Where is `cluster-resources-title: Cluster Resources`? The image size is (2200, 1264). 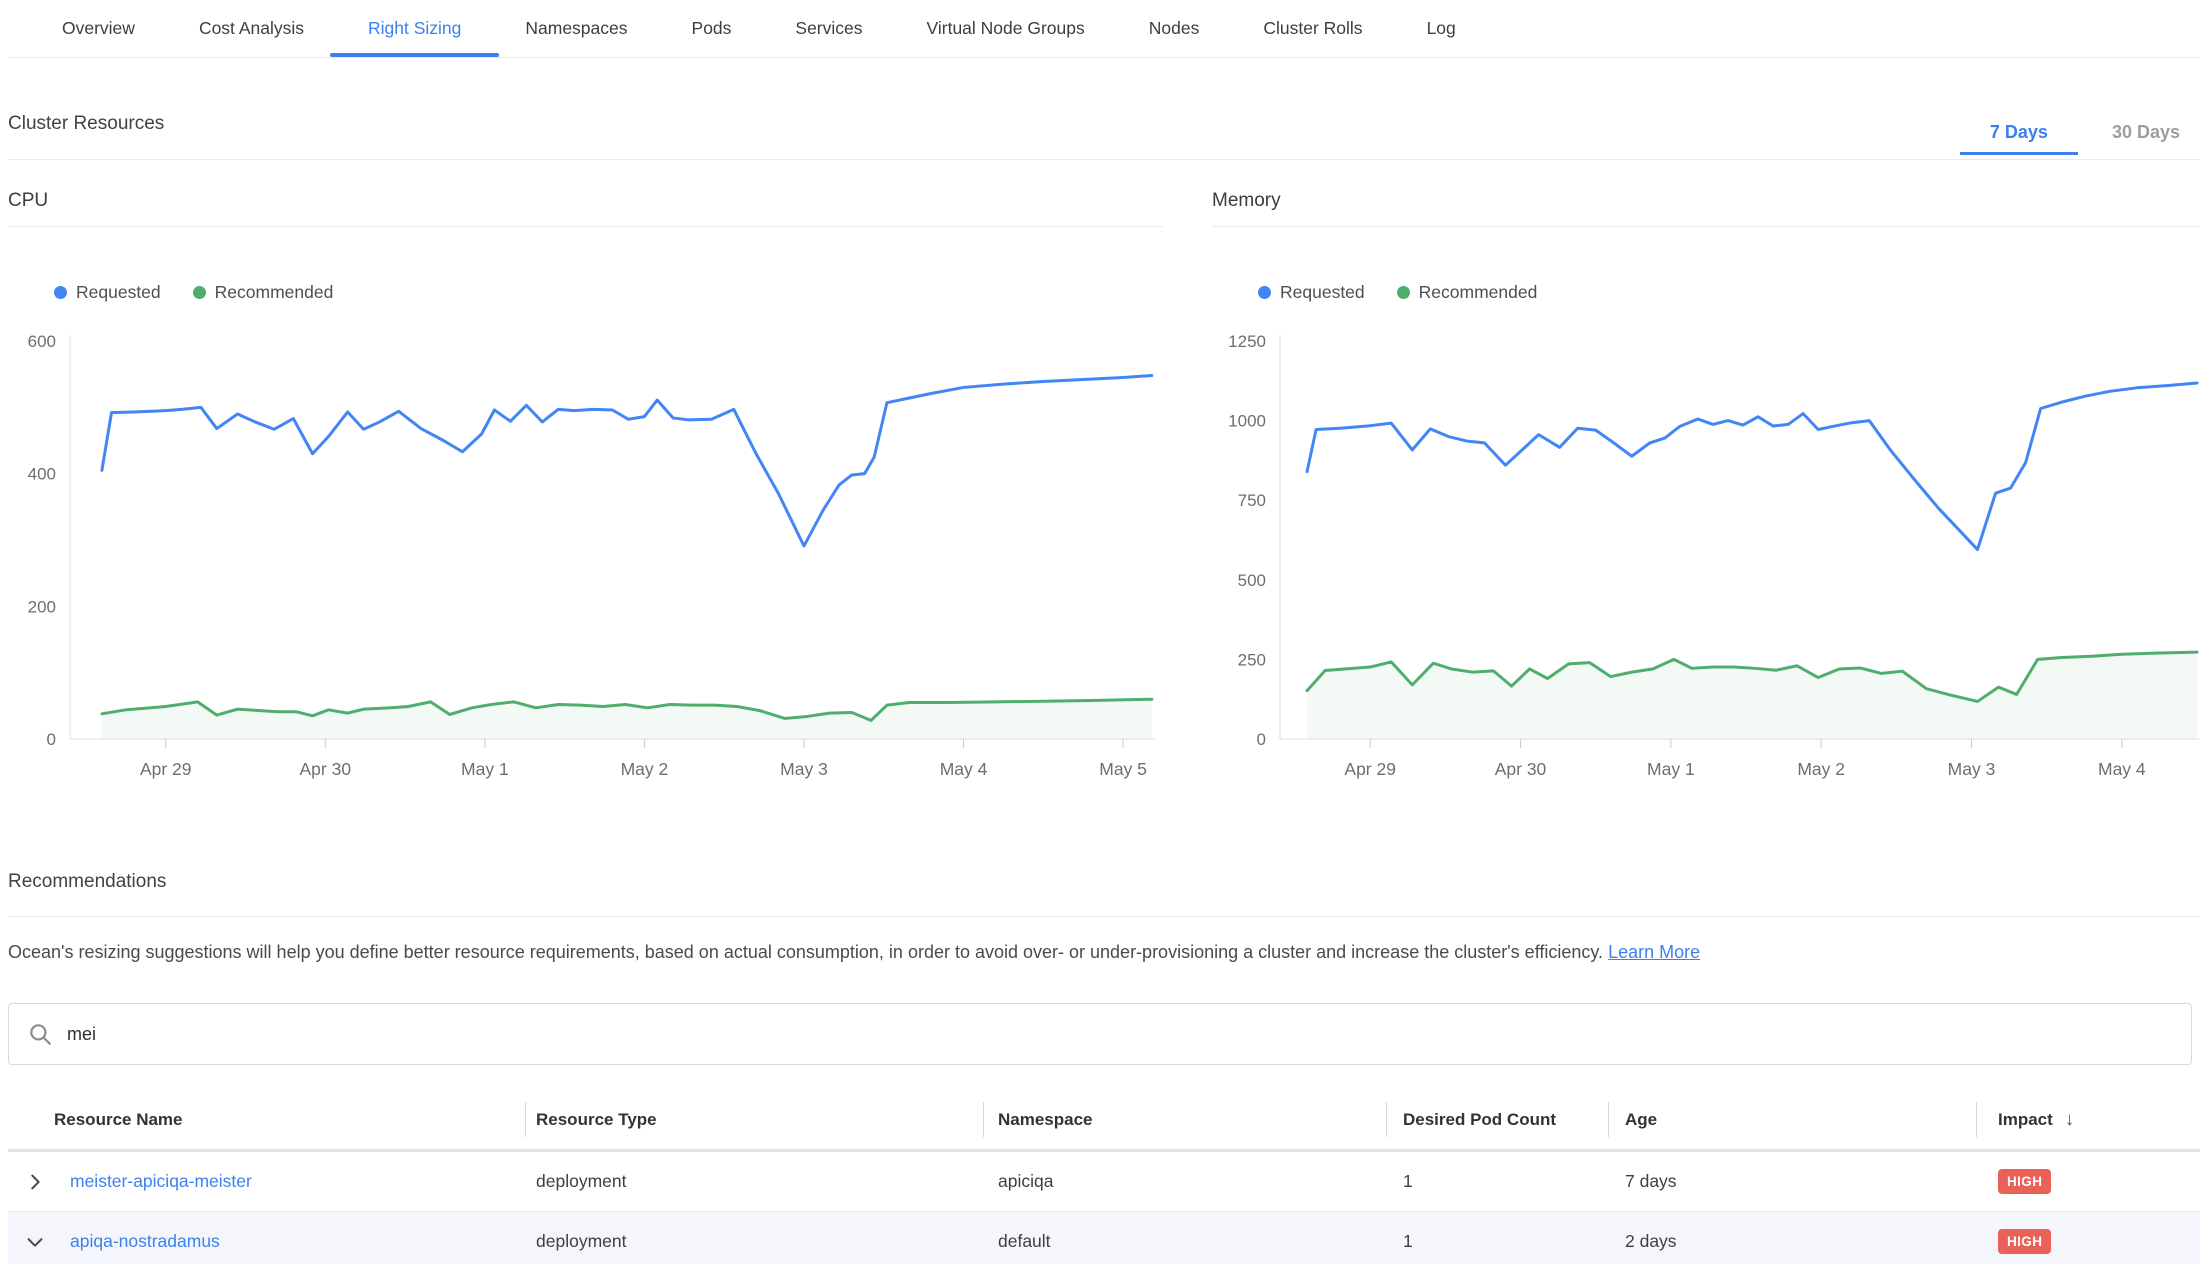 cluster-resources-title: Cluster Resources is located at coordinates (86, 123).